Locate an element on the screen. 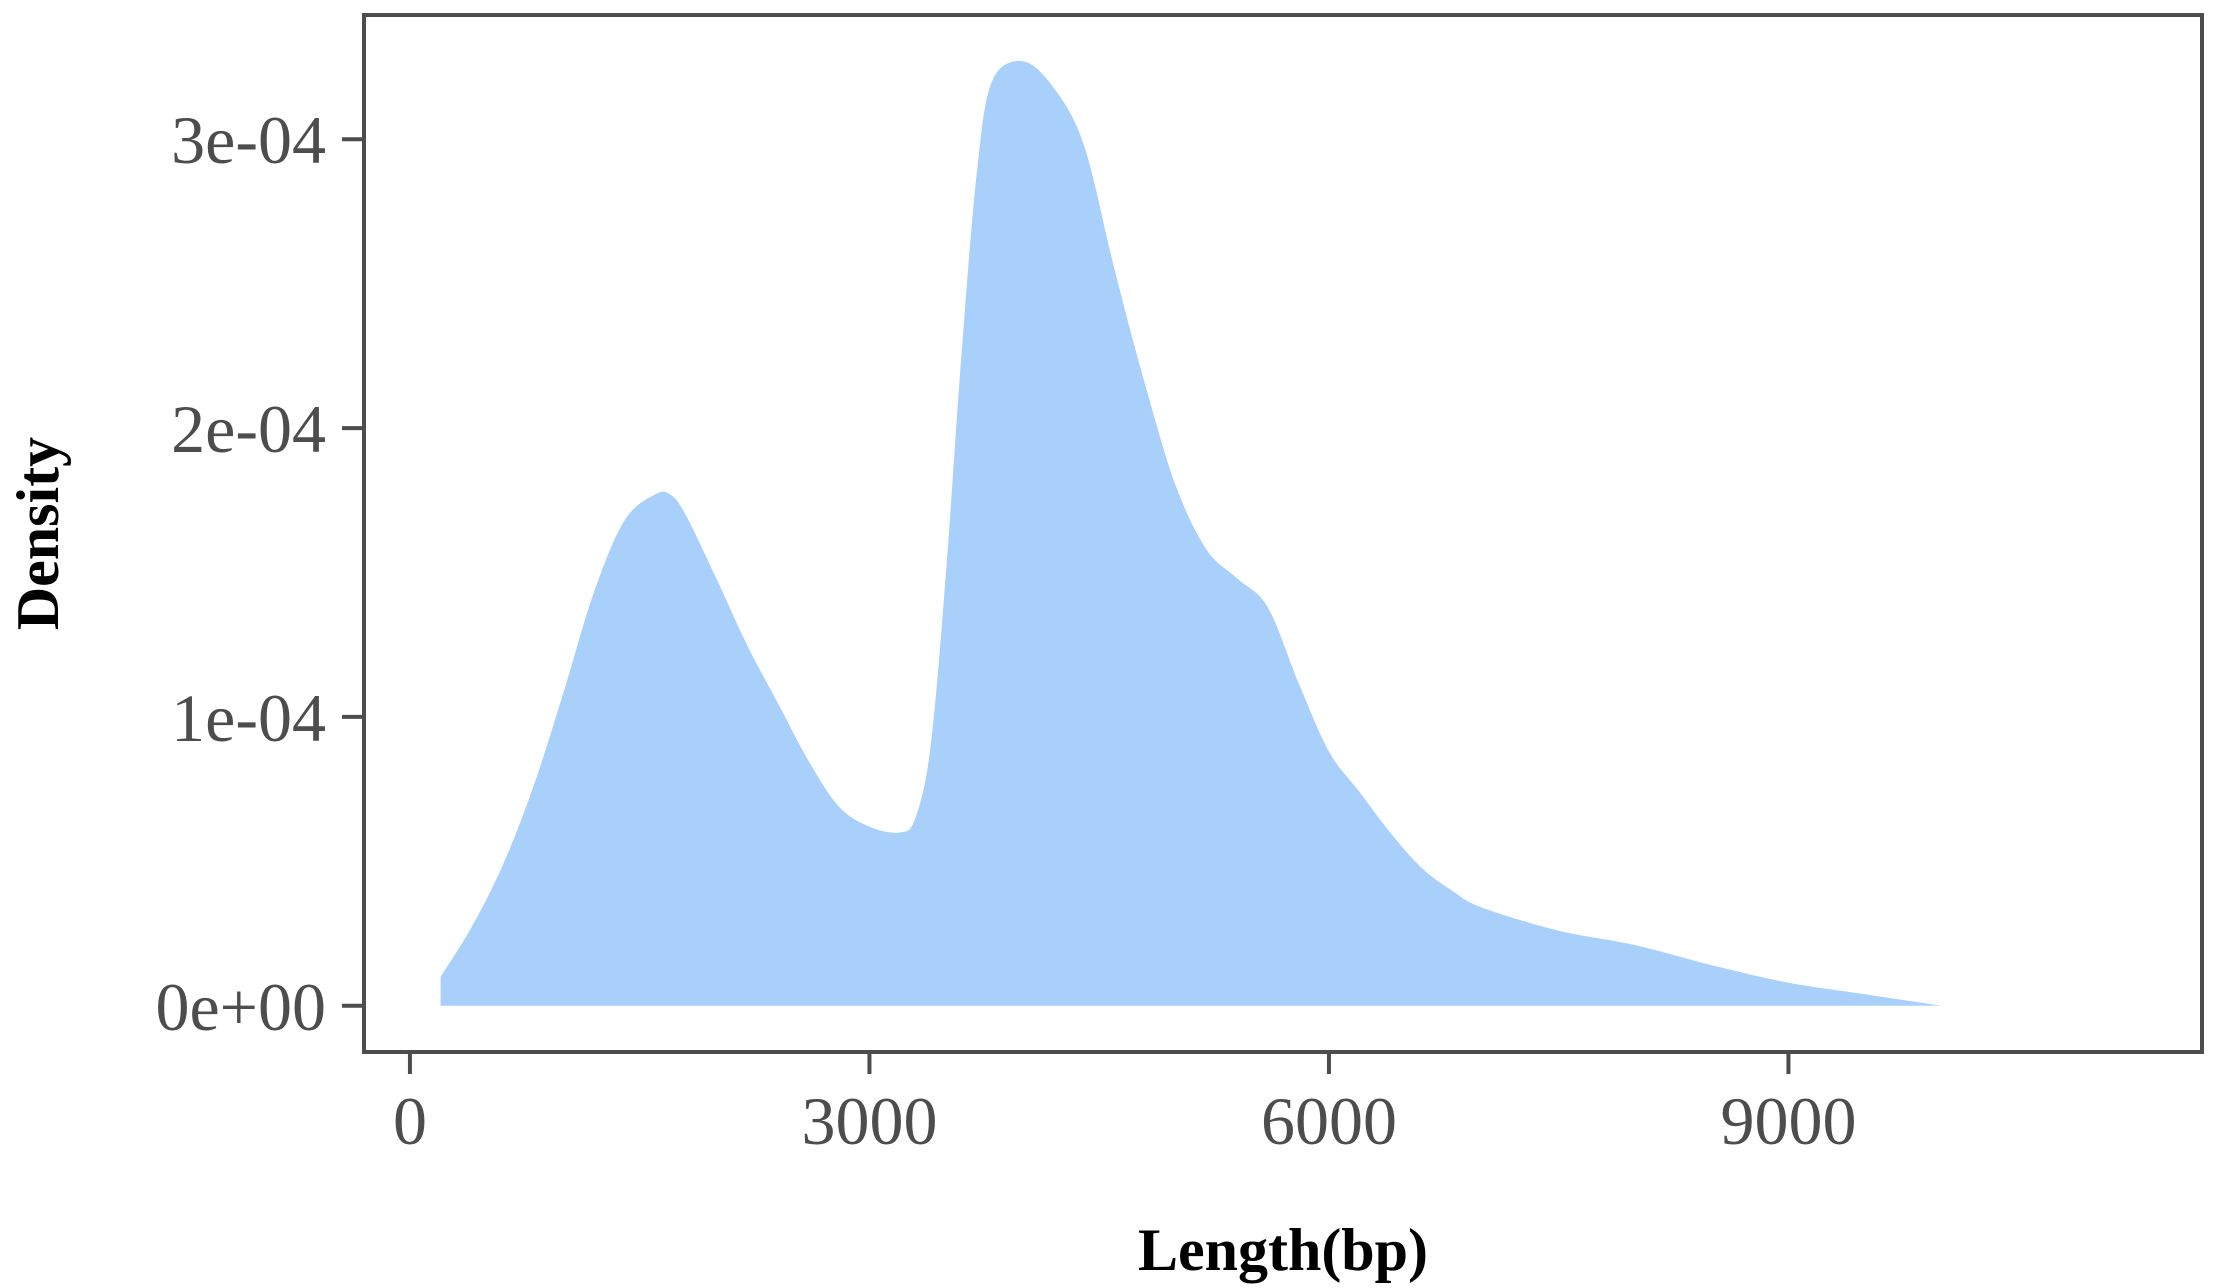 Image resolution: width=2217 pixels, height=1288 pixels. y-tick-label: 2e-04 is located at coordinates (248, 429).